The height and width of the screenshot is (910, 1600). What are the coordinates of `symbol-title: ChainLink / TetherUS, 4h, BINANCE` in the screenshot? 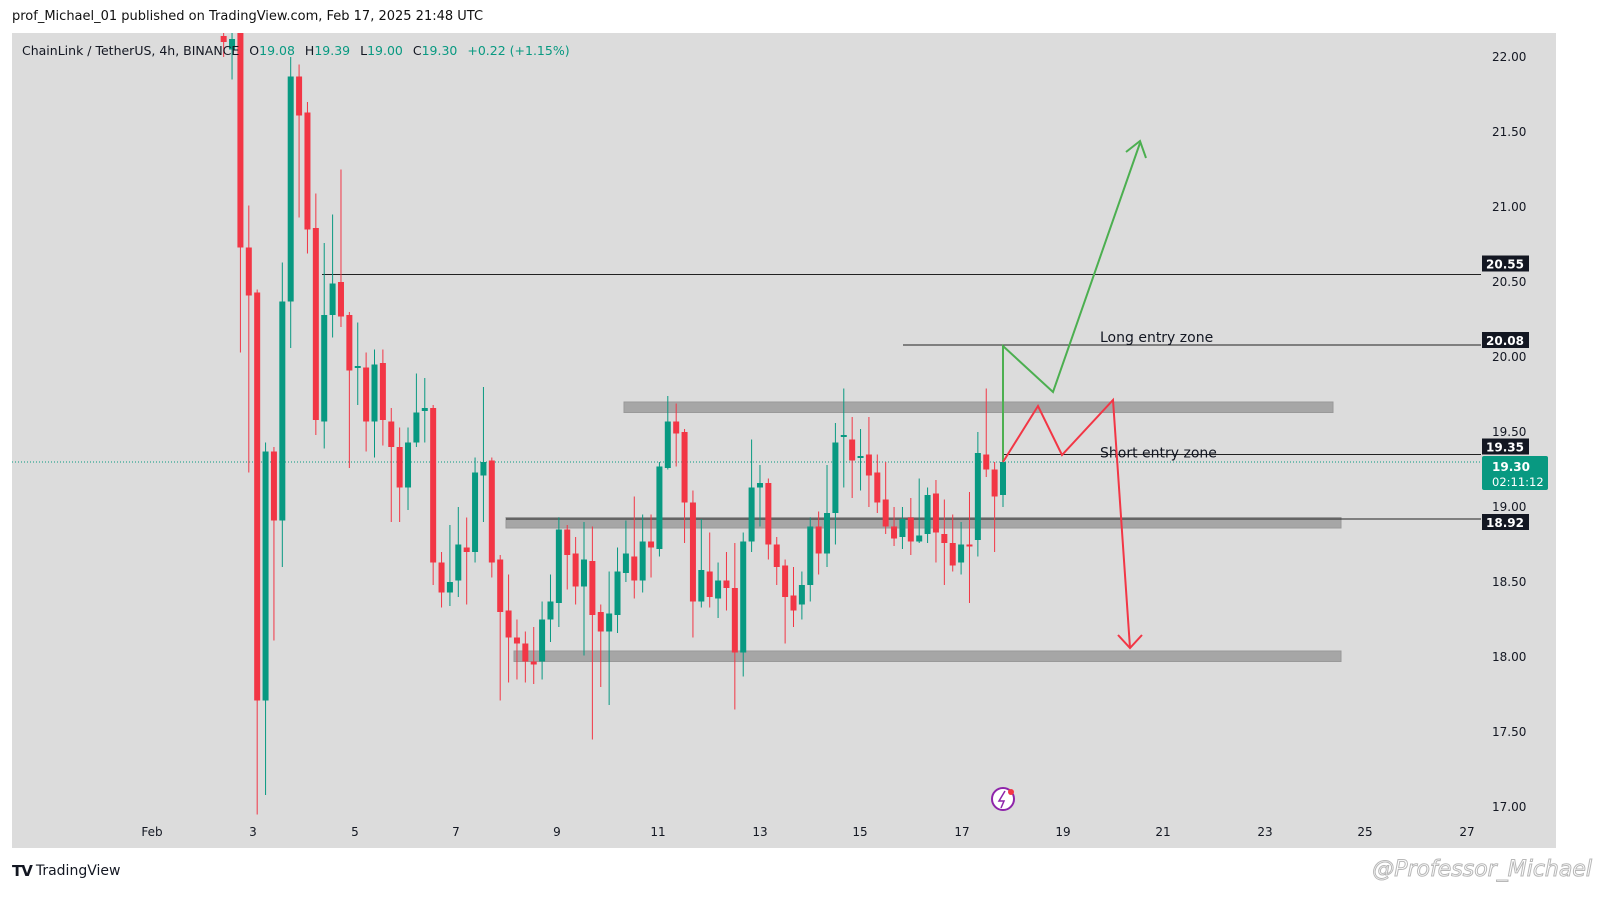 It's located at (131, 50).